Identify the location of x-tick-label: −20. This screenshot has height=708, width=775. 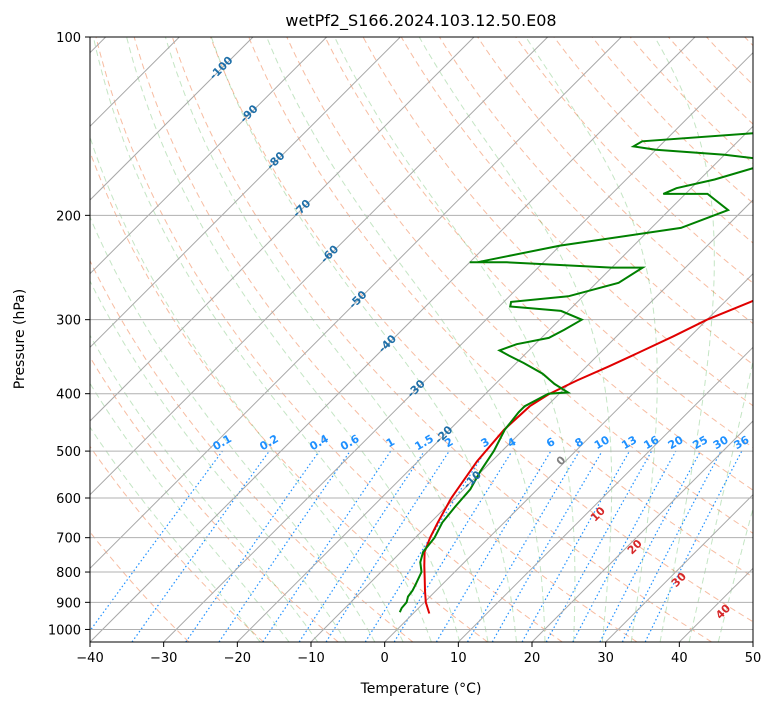
(237, 658).